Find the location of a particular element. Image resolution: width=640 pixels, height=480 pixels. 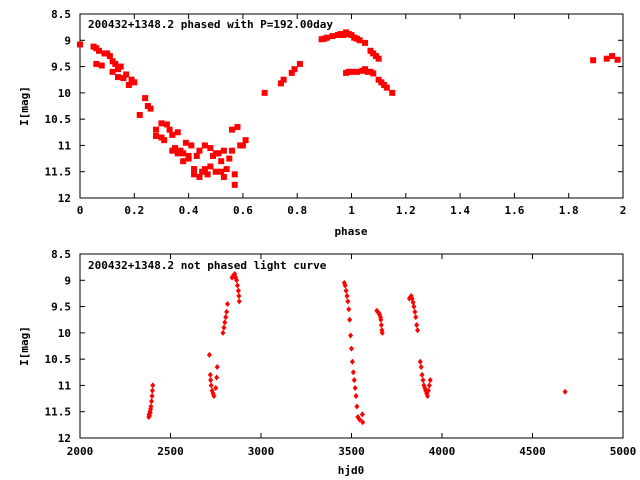

x-axis-label: hjd0 is located at coordinates (351, 470).